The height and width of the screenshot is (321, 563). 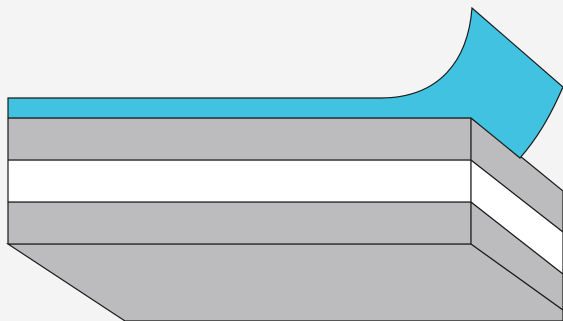 What do you see at coordinates (239, 223) in the screenshot?
I see `lower-gray-layer-front-face` at bounding box center [239, 223].